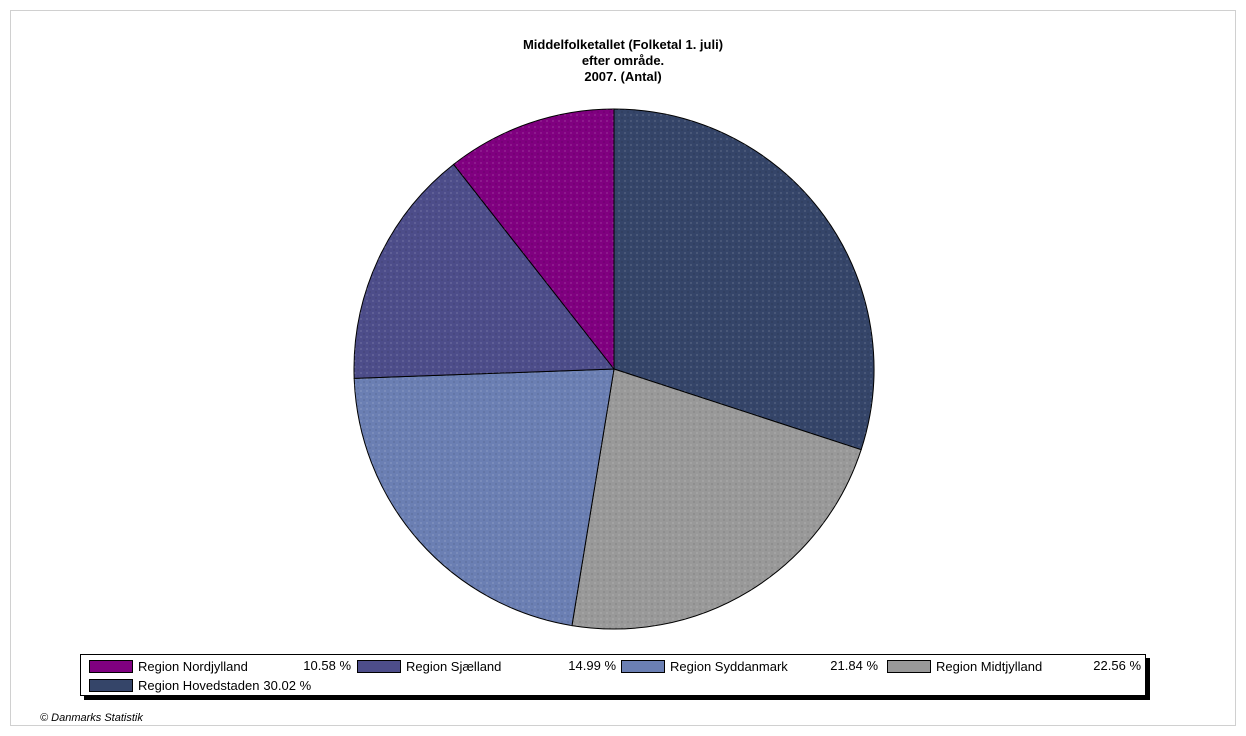  I want to click on legend-item-nordjylland: Region Nordjylland, so click(168, 666).